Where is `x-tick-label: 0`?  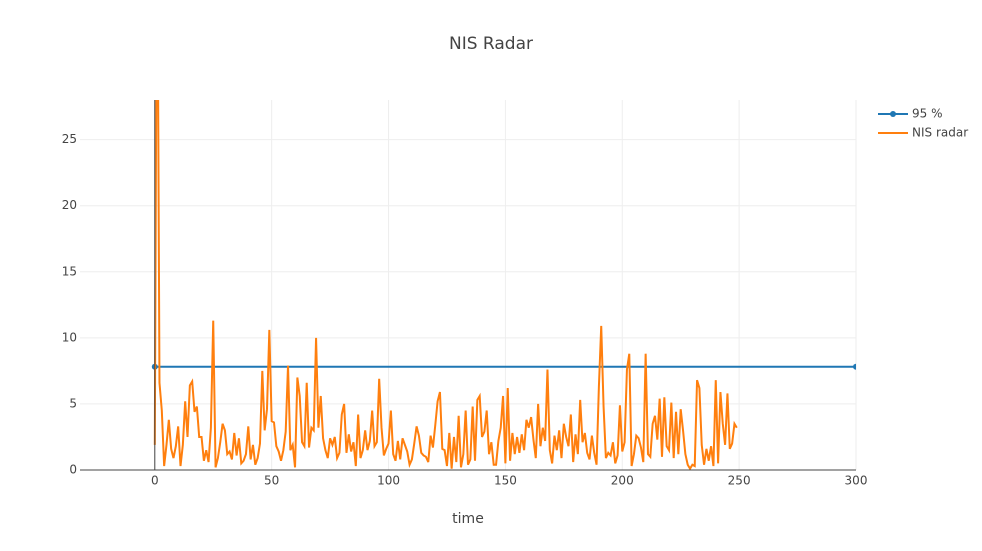 x-tick-label: 0 is located at coordinates (155, 481).